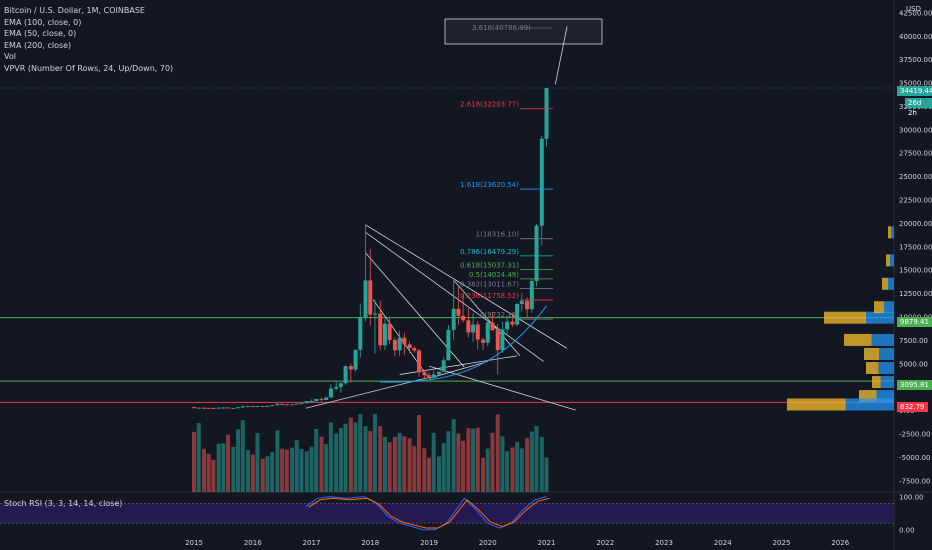 This screenshot has height=550, width=932. I want to click on y-tick-label: 37500.00, so click(915, 60).